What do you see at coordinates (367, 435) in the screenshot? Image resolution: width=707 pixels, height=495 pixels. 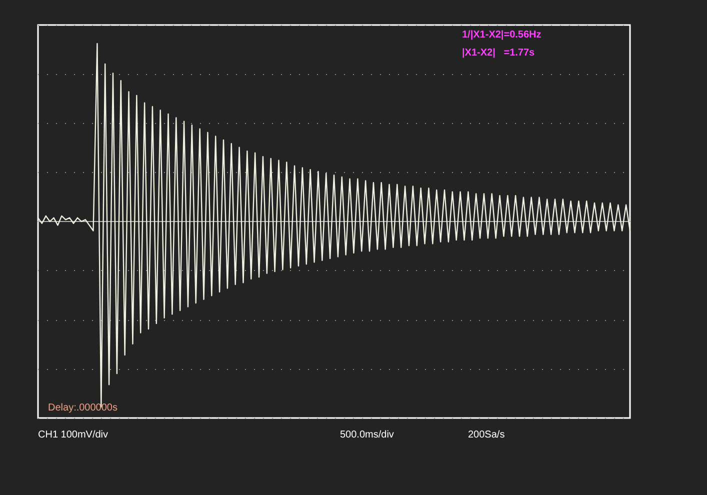 I see `text: 500.0ms/div` at bounding box center [367, 435].